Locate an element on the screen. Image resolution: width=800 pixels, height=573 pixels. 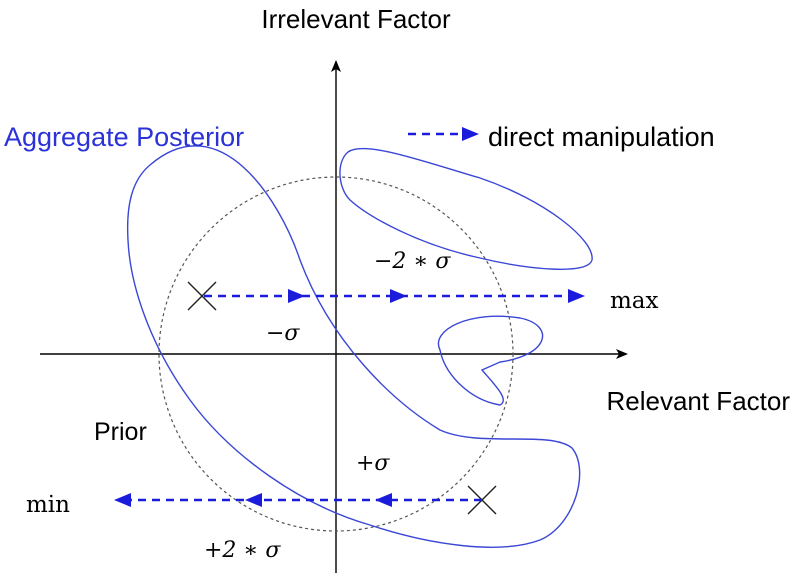
cross-marker-upper is located at coordinates (202, 296).